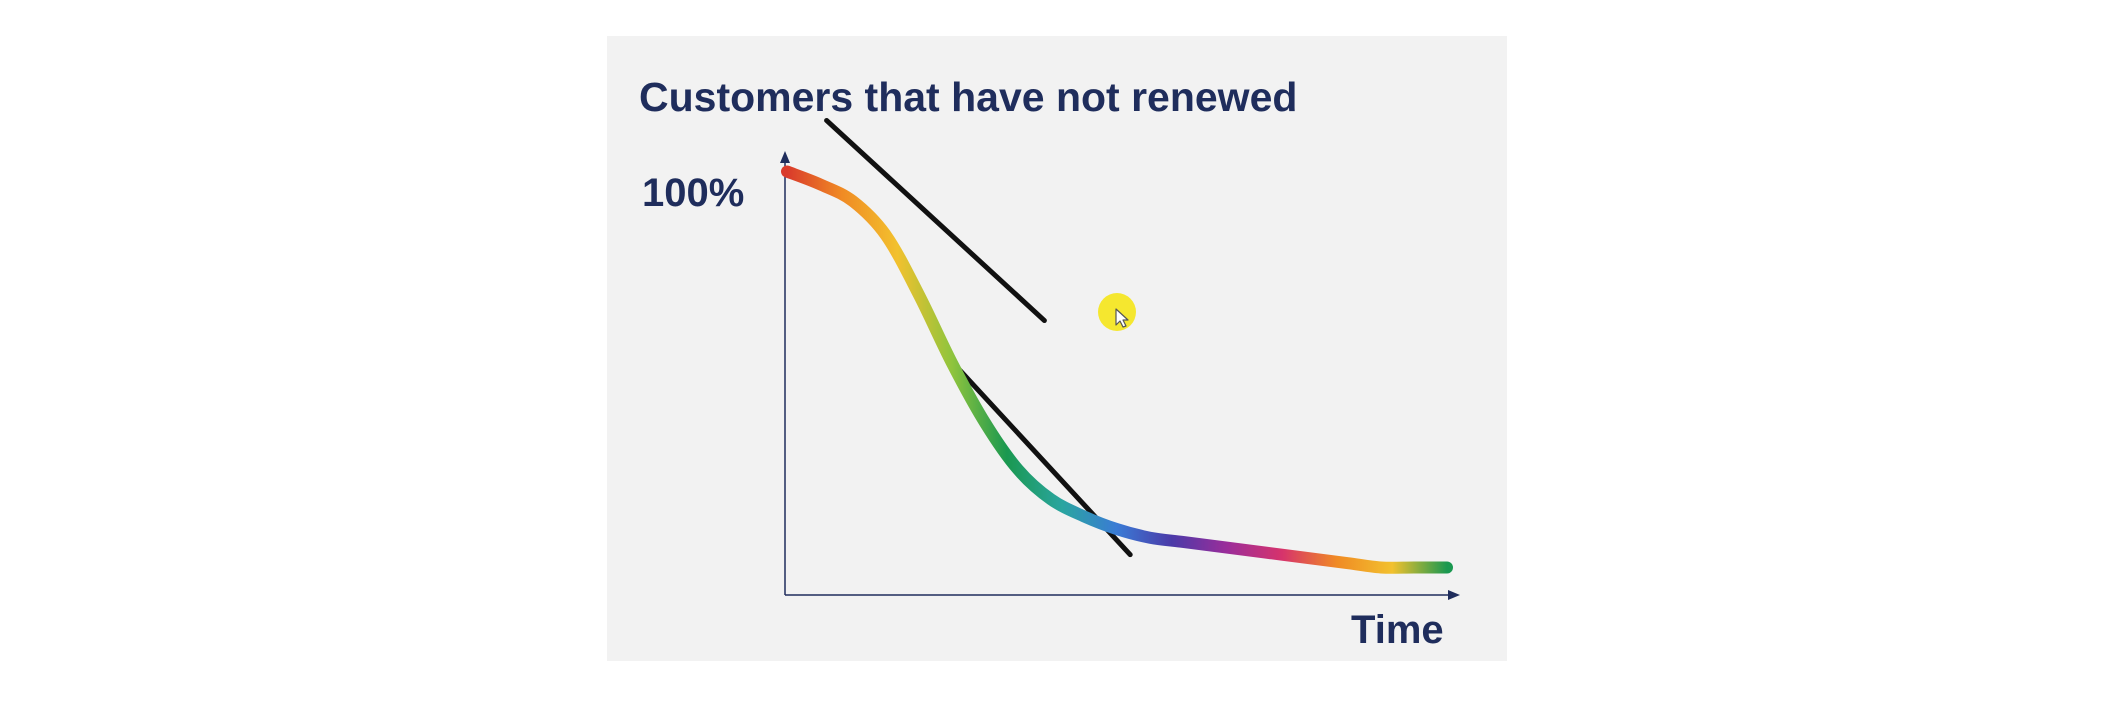  What do you see at coordinates (978, 337) in the screenshot?
I see `tangent-lines` at bounding box center [978, 337].